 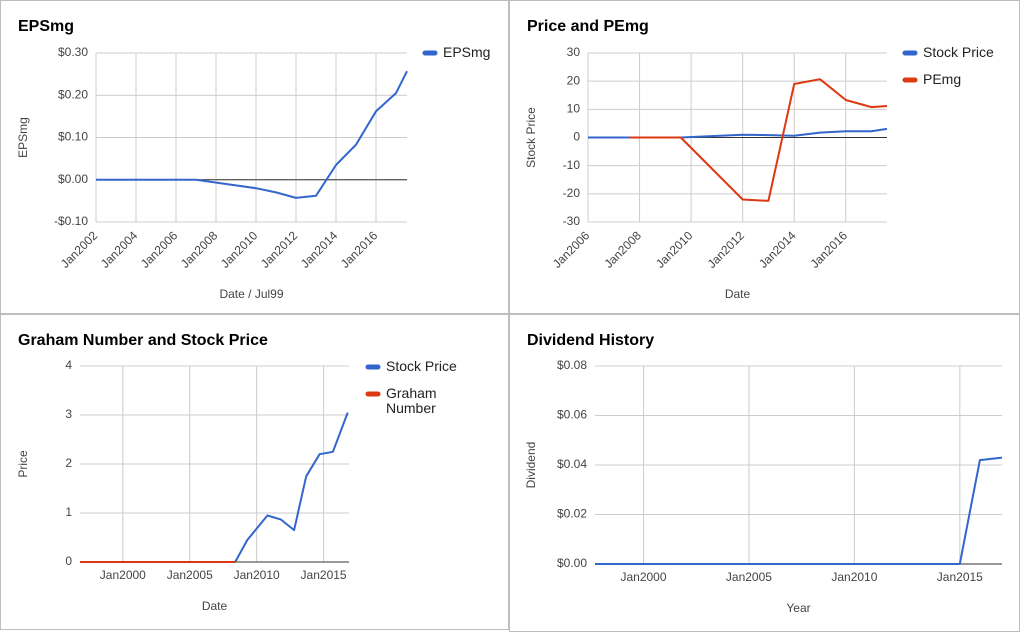 I want to click on y-tick-label: -30, so click(x=572, y=221).